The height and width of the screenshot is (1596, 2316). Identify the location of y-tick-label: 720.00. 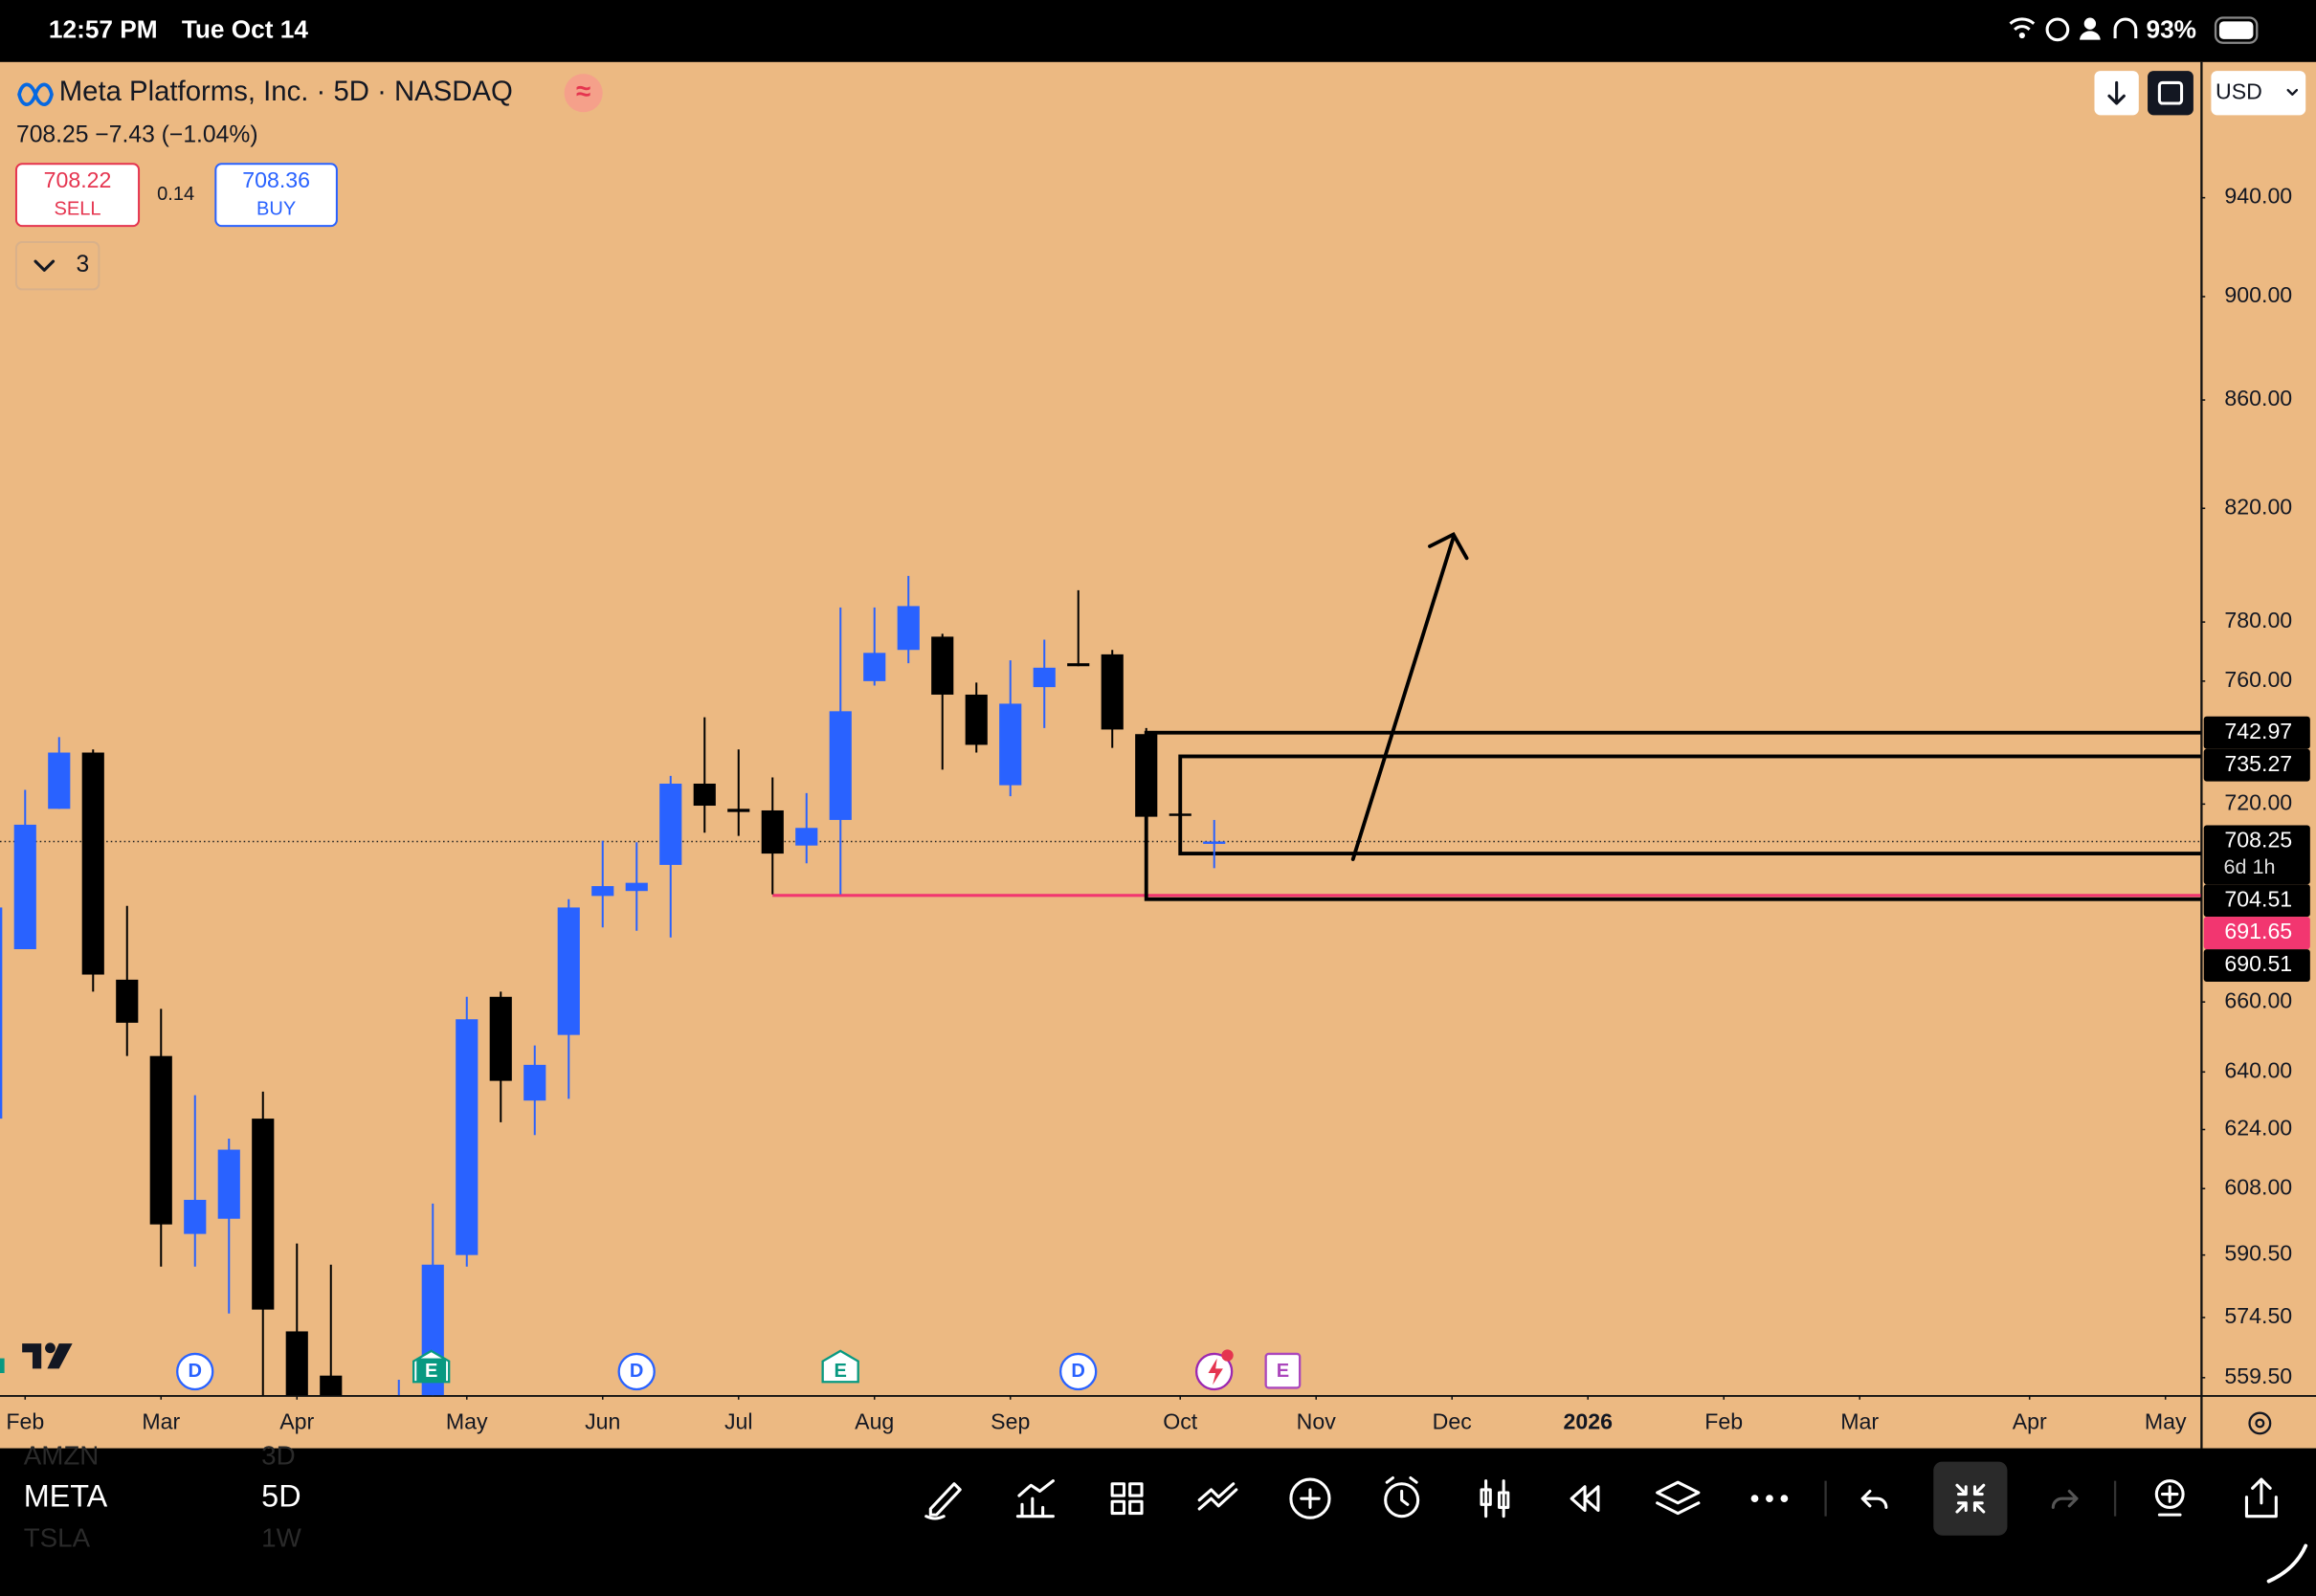
(2258, 802).